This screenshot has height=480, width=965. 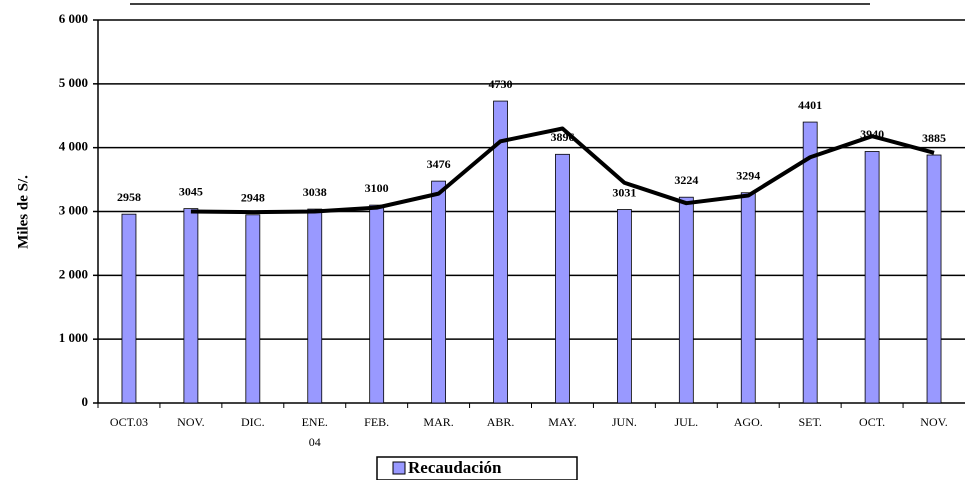 What do you see at coordinates (73, 337) in the screenshot?
I see `y-tick-label: 1 000` at bounding box center [73, 337].